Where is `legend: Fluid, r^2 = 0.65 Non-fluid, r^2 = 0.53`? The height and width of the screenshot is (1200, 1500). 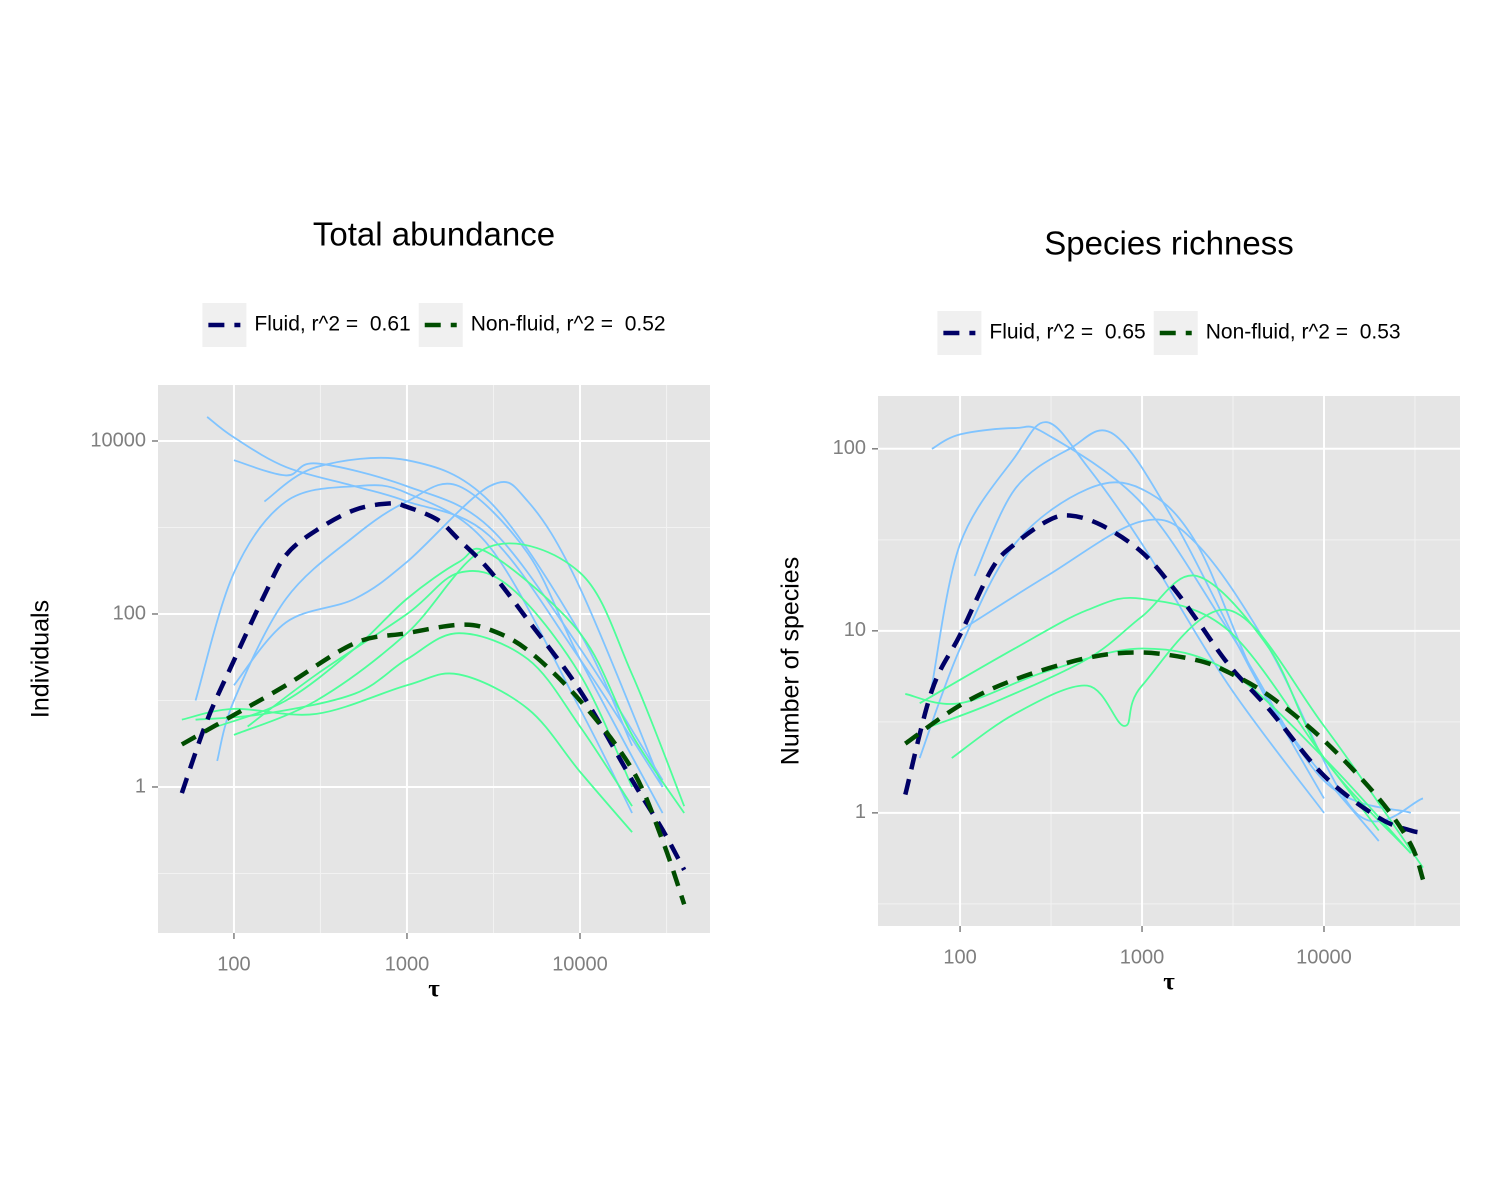
legend: Fluid, r^2 = 0.65 Non-fluid, r^2 = 0.53 is located at coordinates (1169, 333).